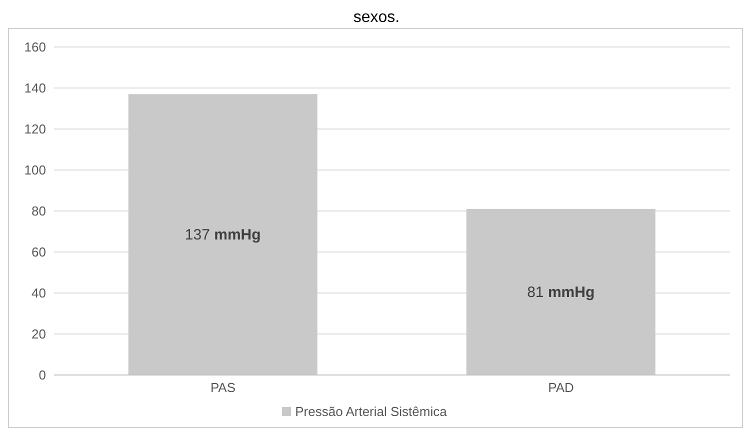 Image resolution: width=753 pixels, height=438 pixels. Describe the element at coordinates (39, 334) in the screenshot. I see `y-tick-label: 20` at that location.